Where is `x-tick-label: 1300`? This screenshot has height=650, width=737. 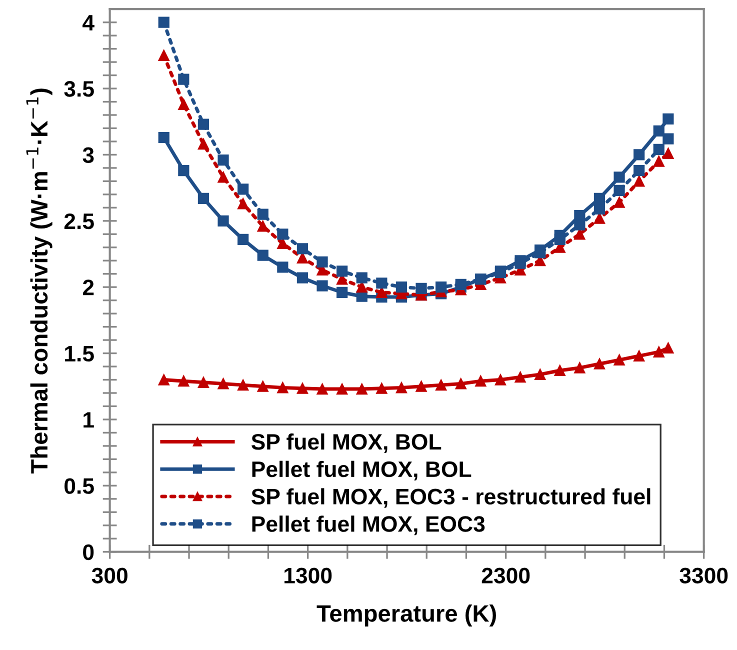 x-tick-label: 1300 is located at coordinates (308, 576).